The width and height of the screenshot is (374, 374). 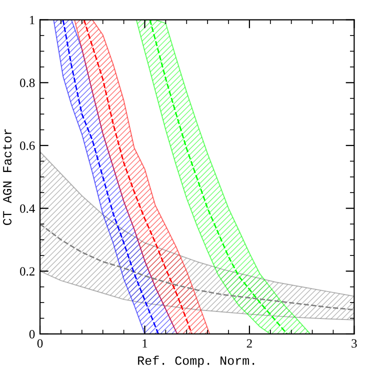 What do you see at coordinates (32, 20) in the screenshot?
I see `y-tick-label: 1` at bounding box center [32, 20].